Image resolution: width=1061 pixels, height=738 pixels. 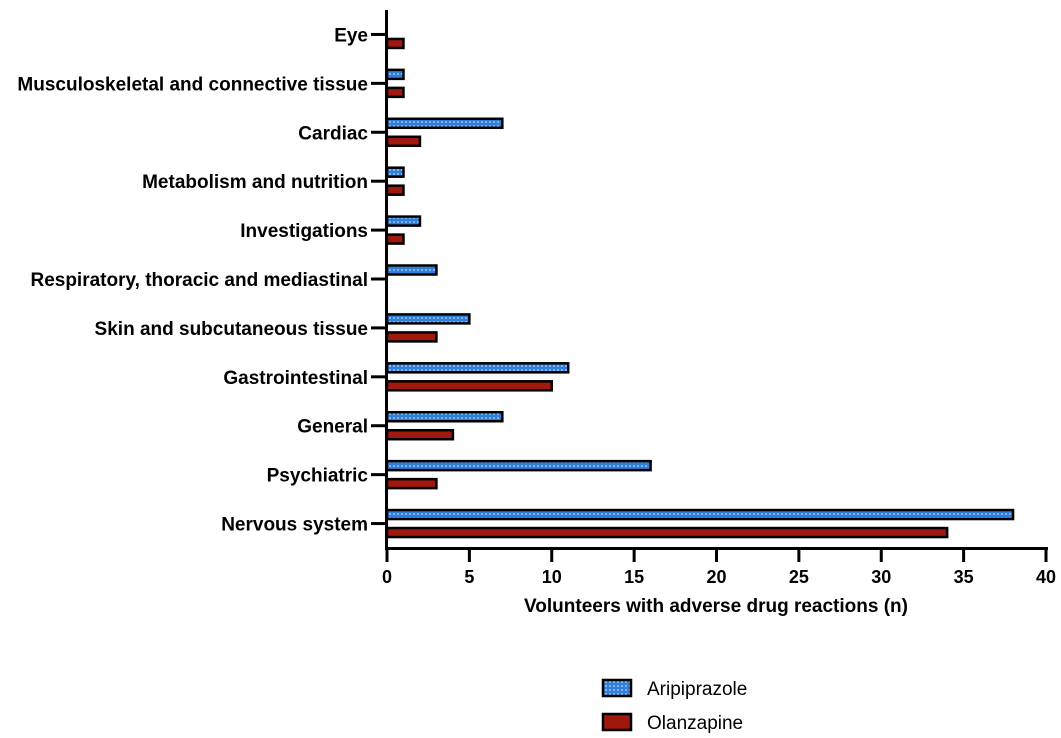 What do you see at coordinates (634, 577) in the screenshot?
I see `x-tick-label: 15` at bounding box center [634, 577].